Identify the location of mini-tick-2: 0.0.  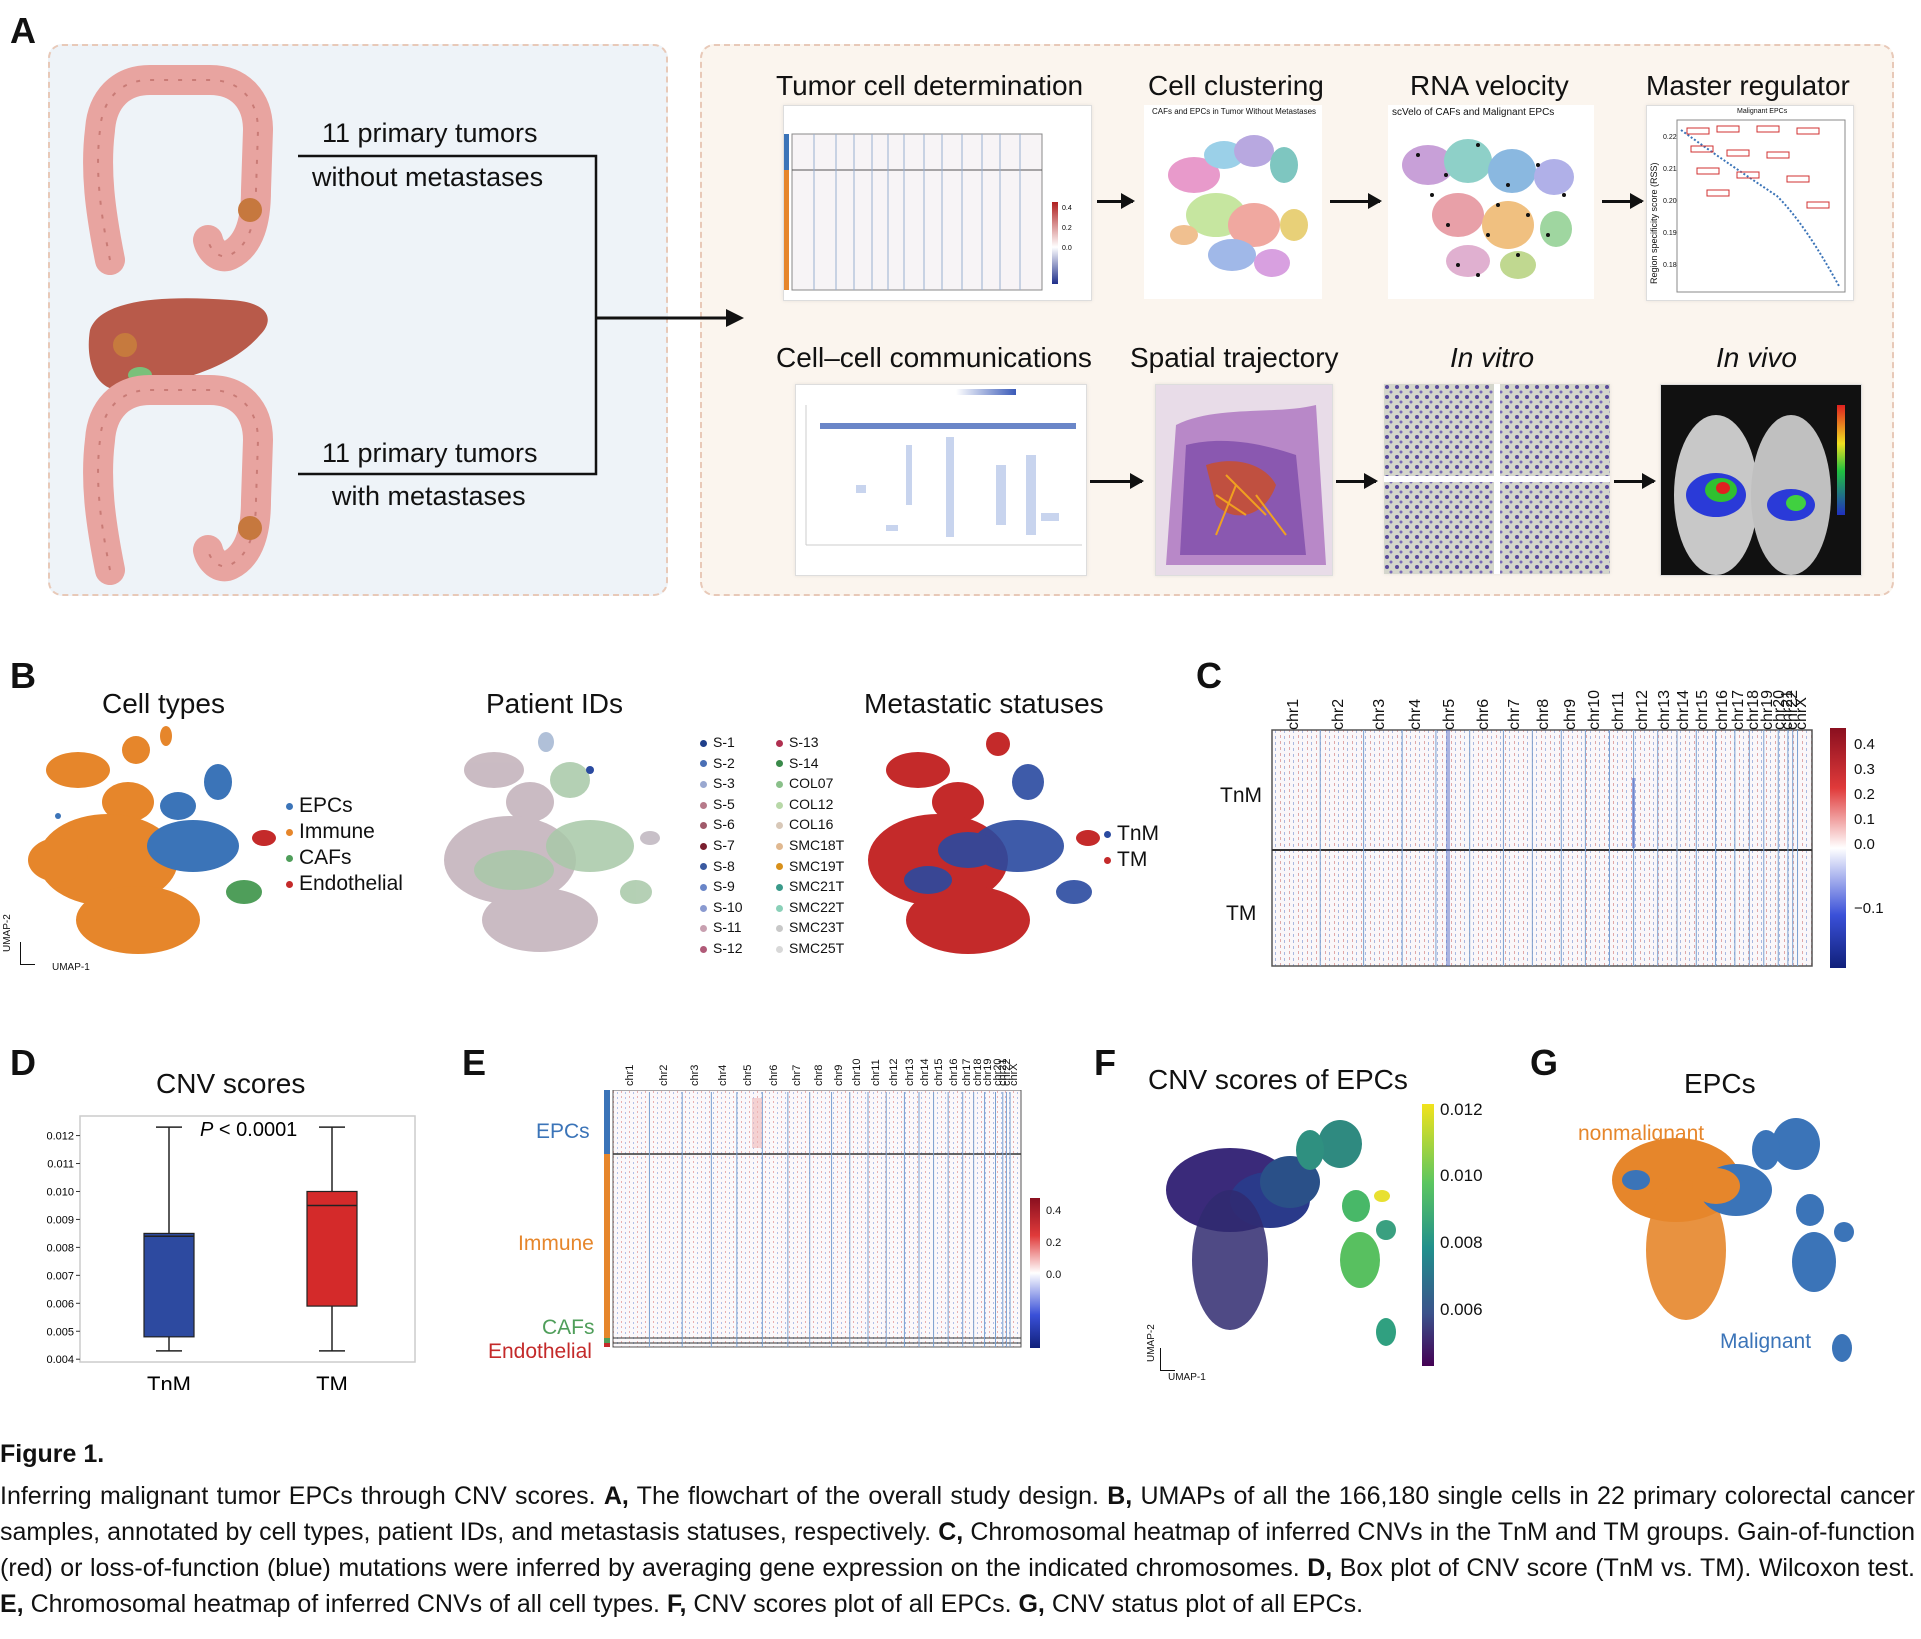
(1067, 248).